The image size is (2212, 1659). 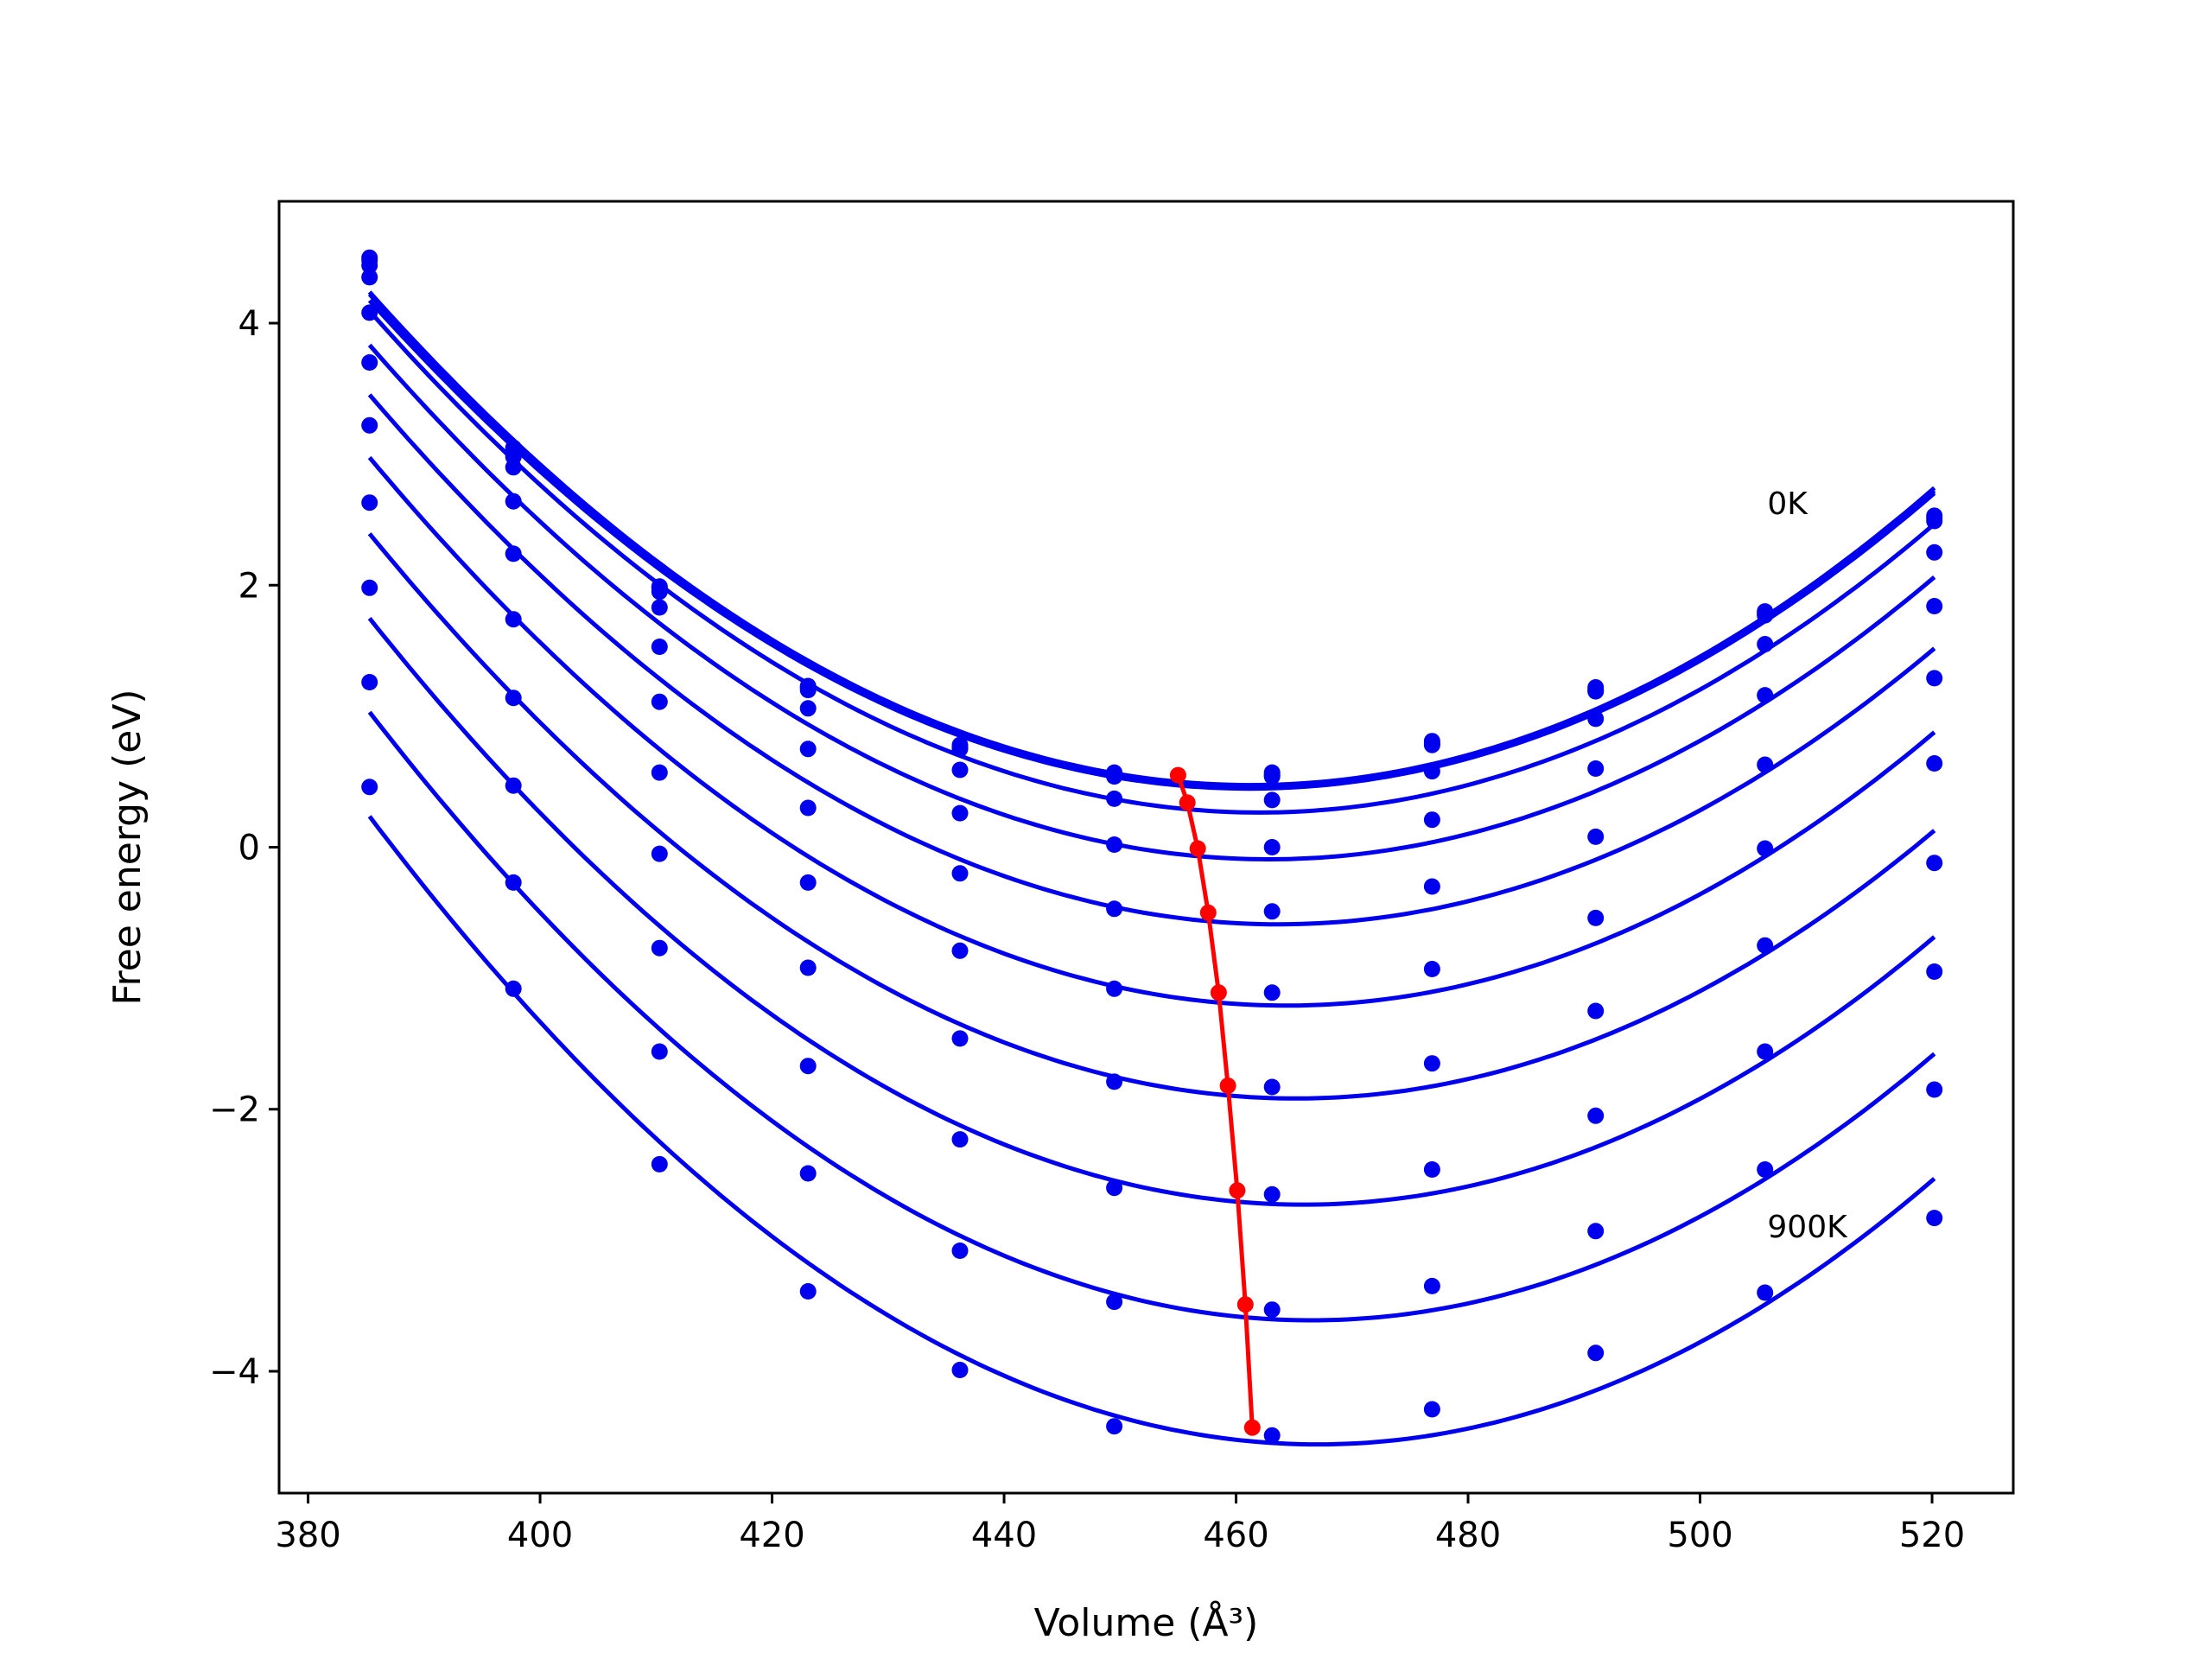 I want to click on equilibrium-curve, so click(x=1215, y=1101).